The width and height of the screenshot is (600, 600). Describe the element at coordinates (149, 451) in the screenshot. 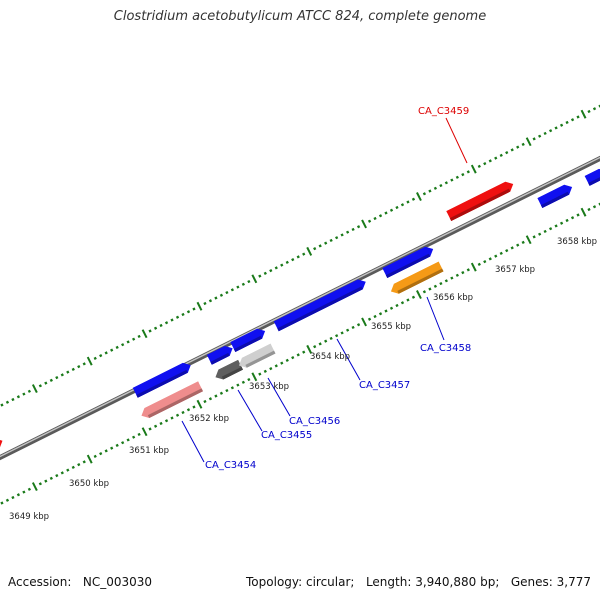

I see `scale-label: 3651 kbp` at that location.